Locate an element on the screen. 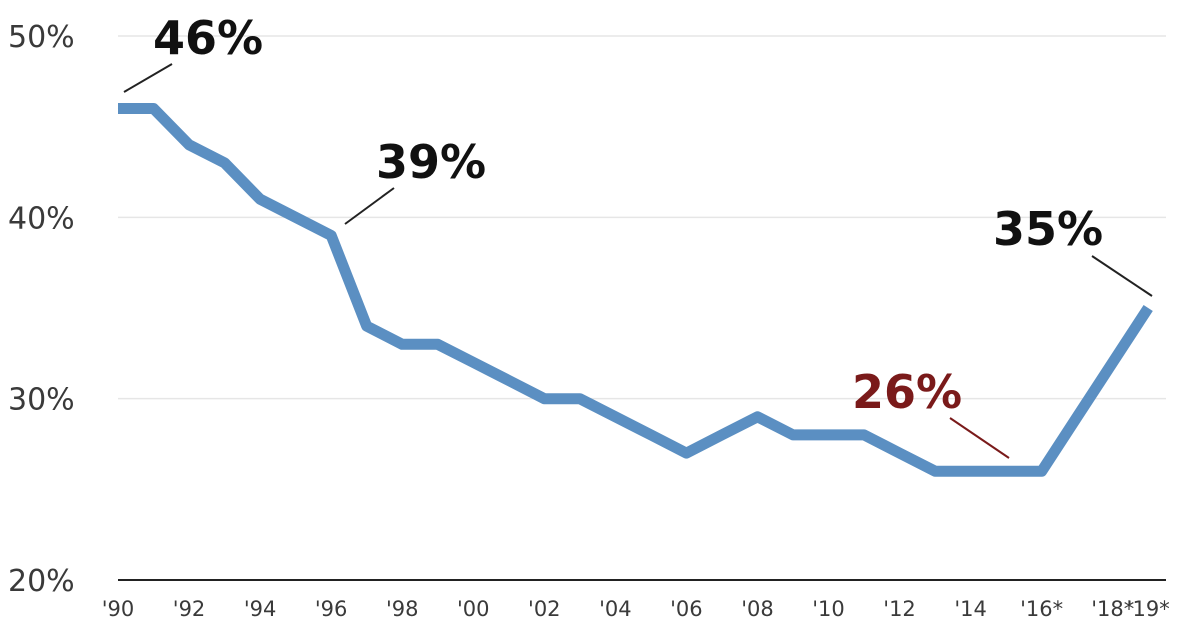  x-tick-label: '06 is located at coordinates (686, 609).